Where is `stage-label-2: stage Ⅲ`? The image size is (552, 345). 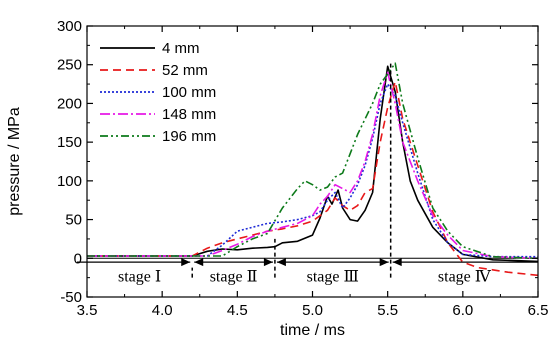 stage-label-2: stage Ⅲ is located at coordinates (333, 276).